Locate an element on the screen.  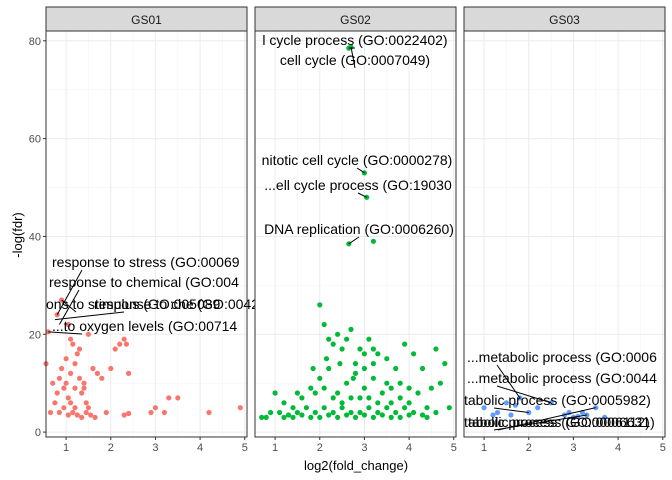
x-axis-title: log2(fold_change) is located at coordinates (356, 465).